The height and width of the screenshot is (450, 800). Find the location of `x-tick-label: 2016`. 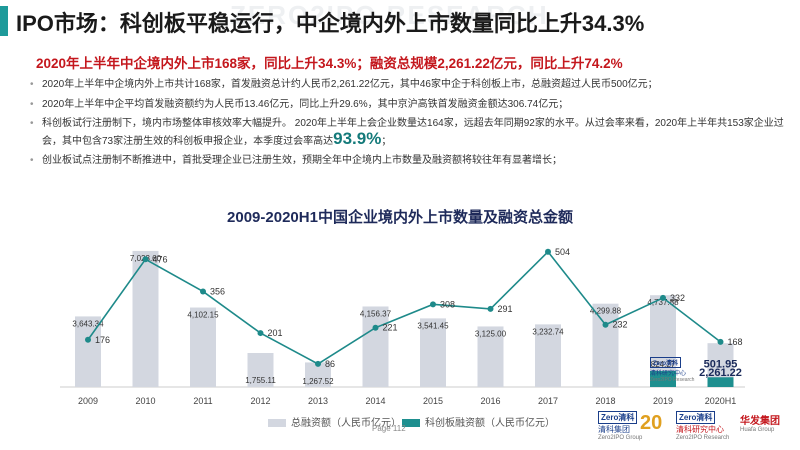

x-tick-label: 2016 is located at coordinates (490, 401).